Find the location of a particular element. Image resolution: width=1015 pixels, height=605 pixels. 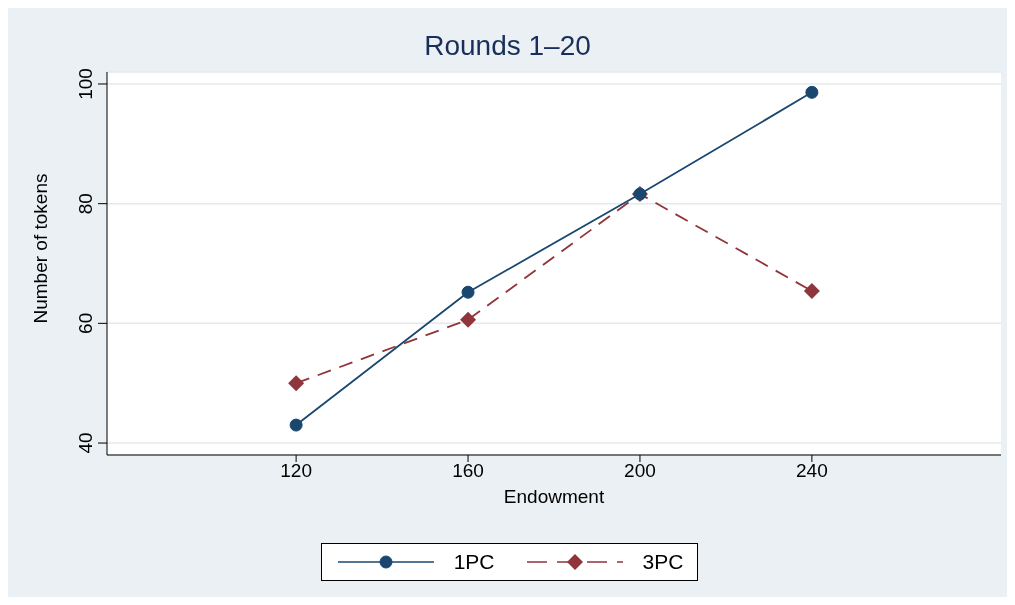

chart-title: Rounds 1–20 is located at coordinates (507, 46).